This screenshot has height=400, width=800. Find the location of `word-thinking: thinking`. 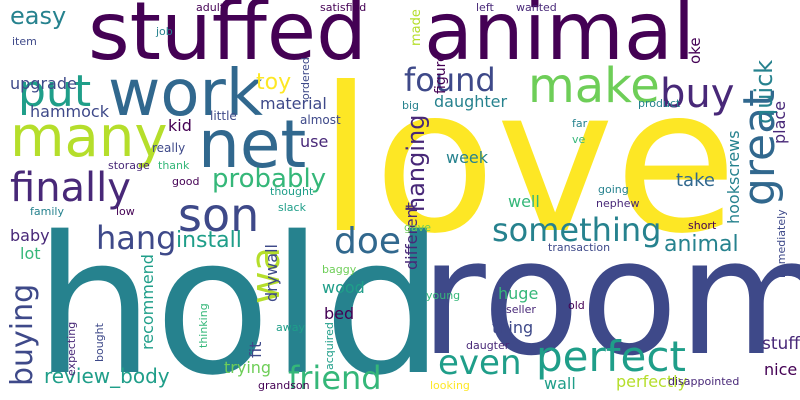

word-thinking: thinking is located at coordinates (203, 325).